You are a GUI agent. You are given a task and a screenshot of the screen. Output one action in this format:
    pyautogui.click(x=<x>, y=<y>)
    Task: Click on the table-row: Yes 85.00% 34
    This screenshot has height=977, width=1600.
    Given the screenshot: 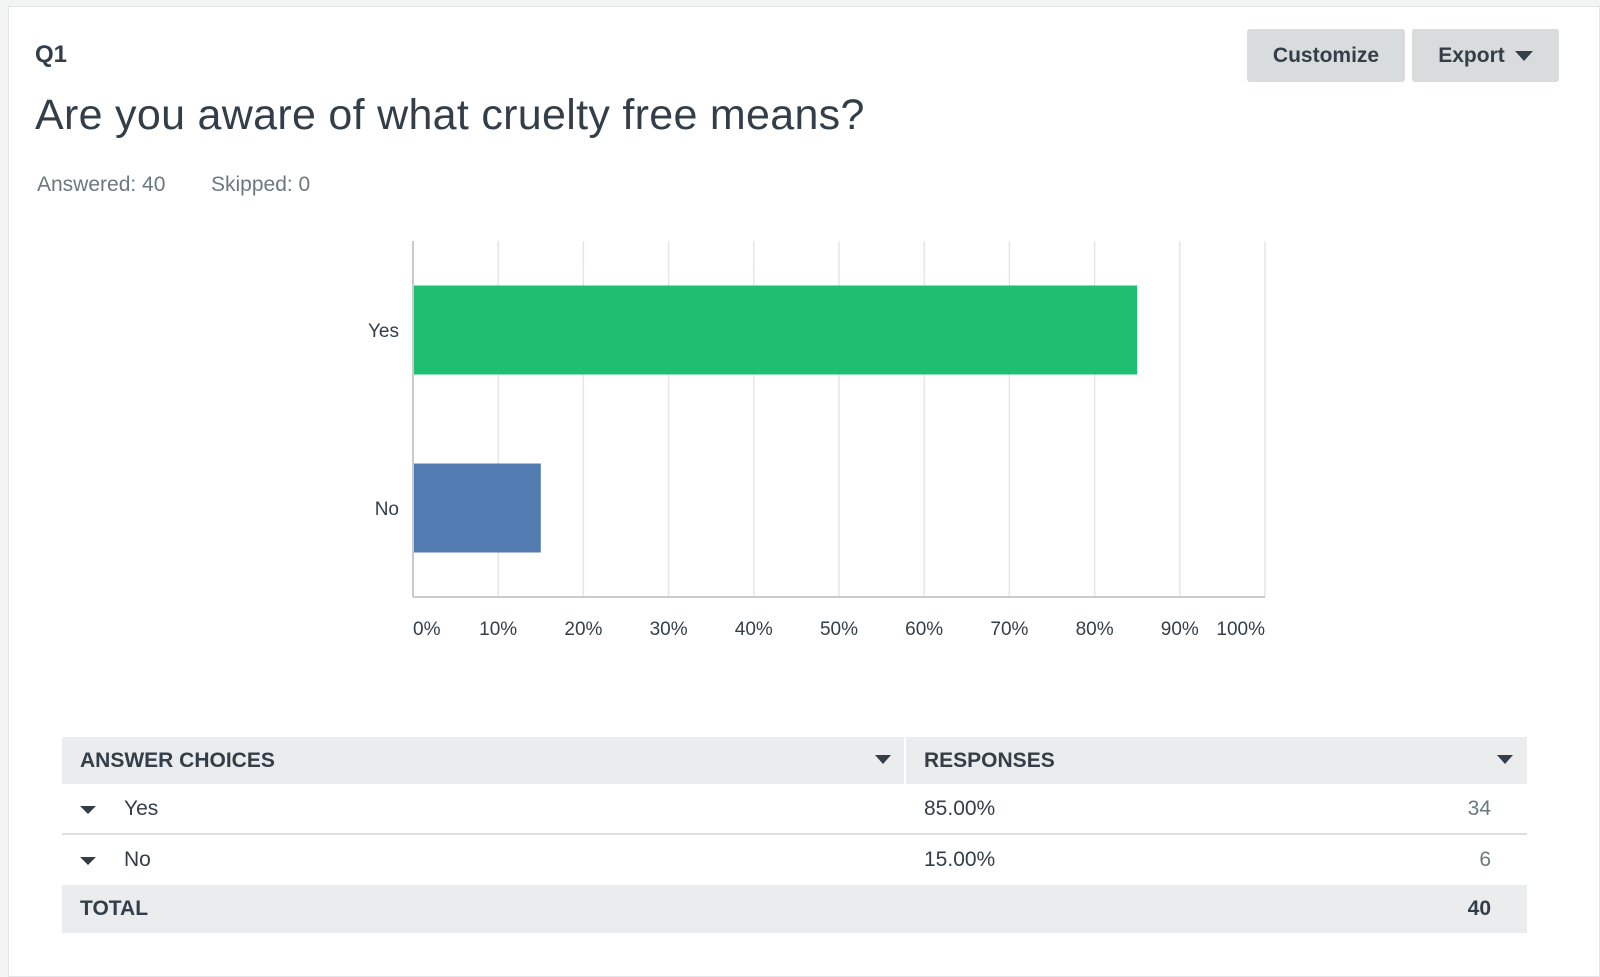 What is the action you would take?
    pyautogui.click(x=794, y=809)
    